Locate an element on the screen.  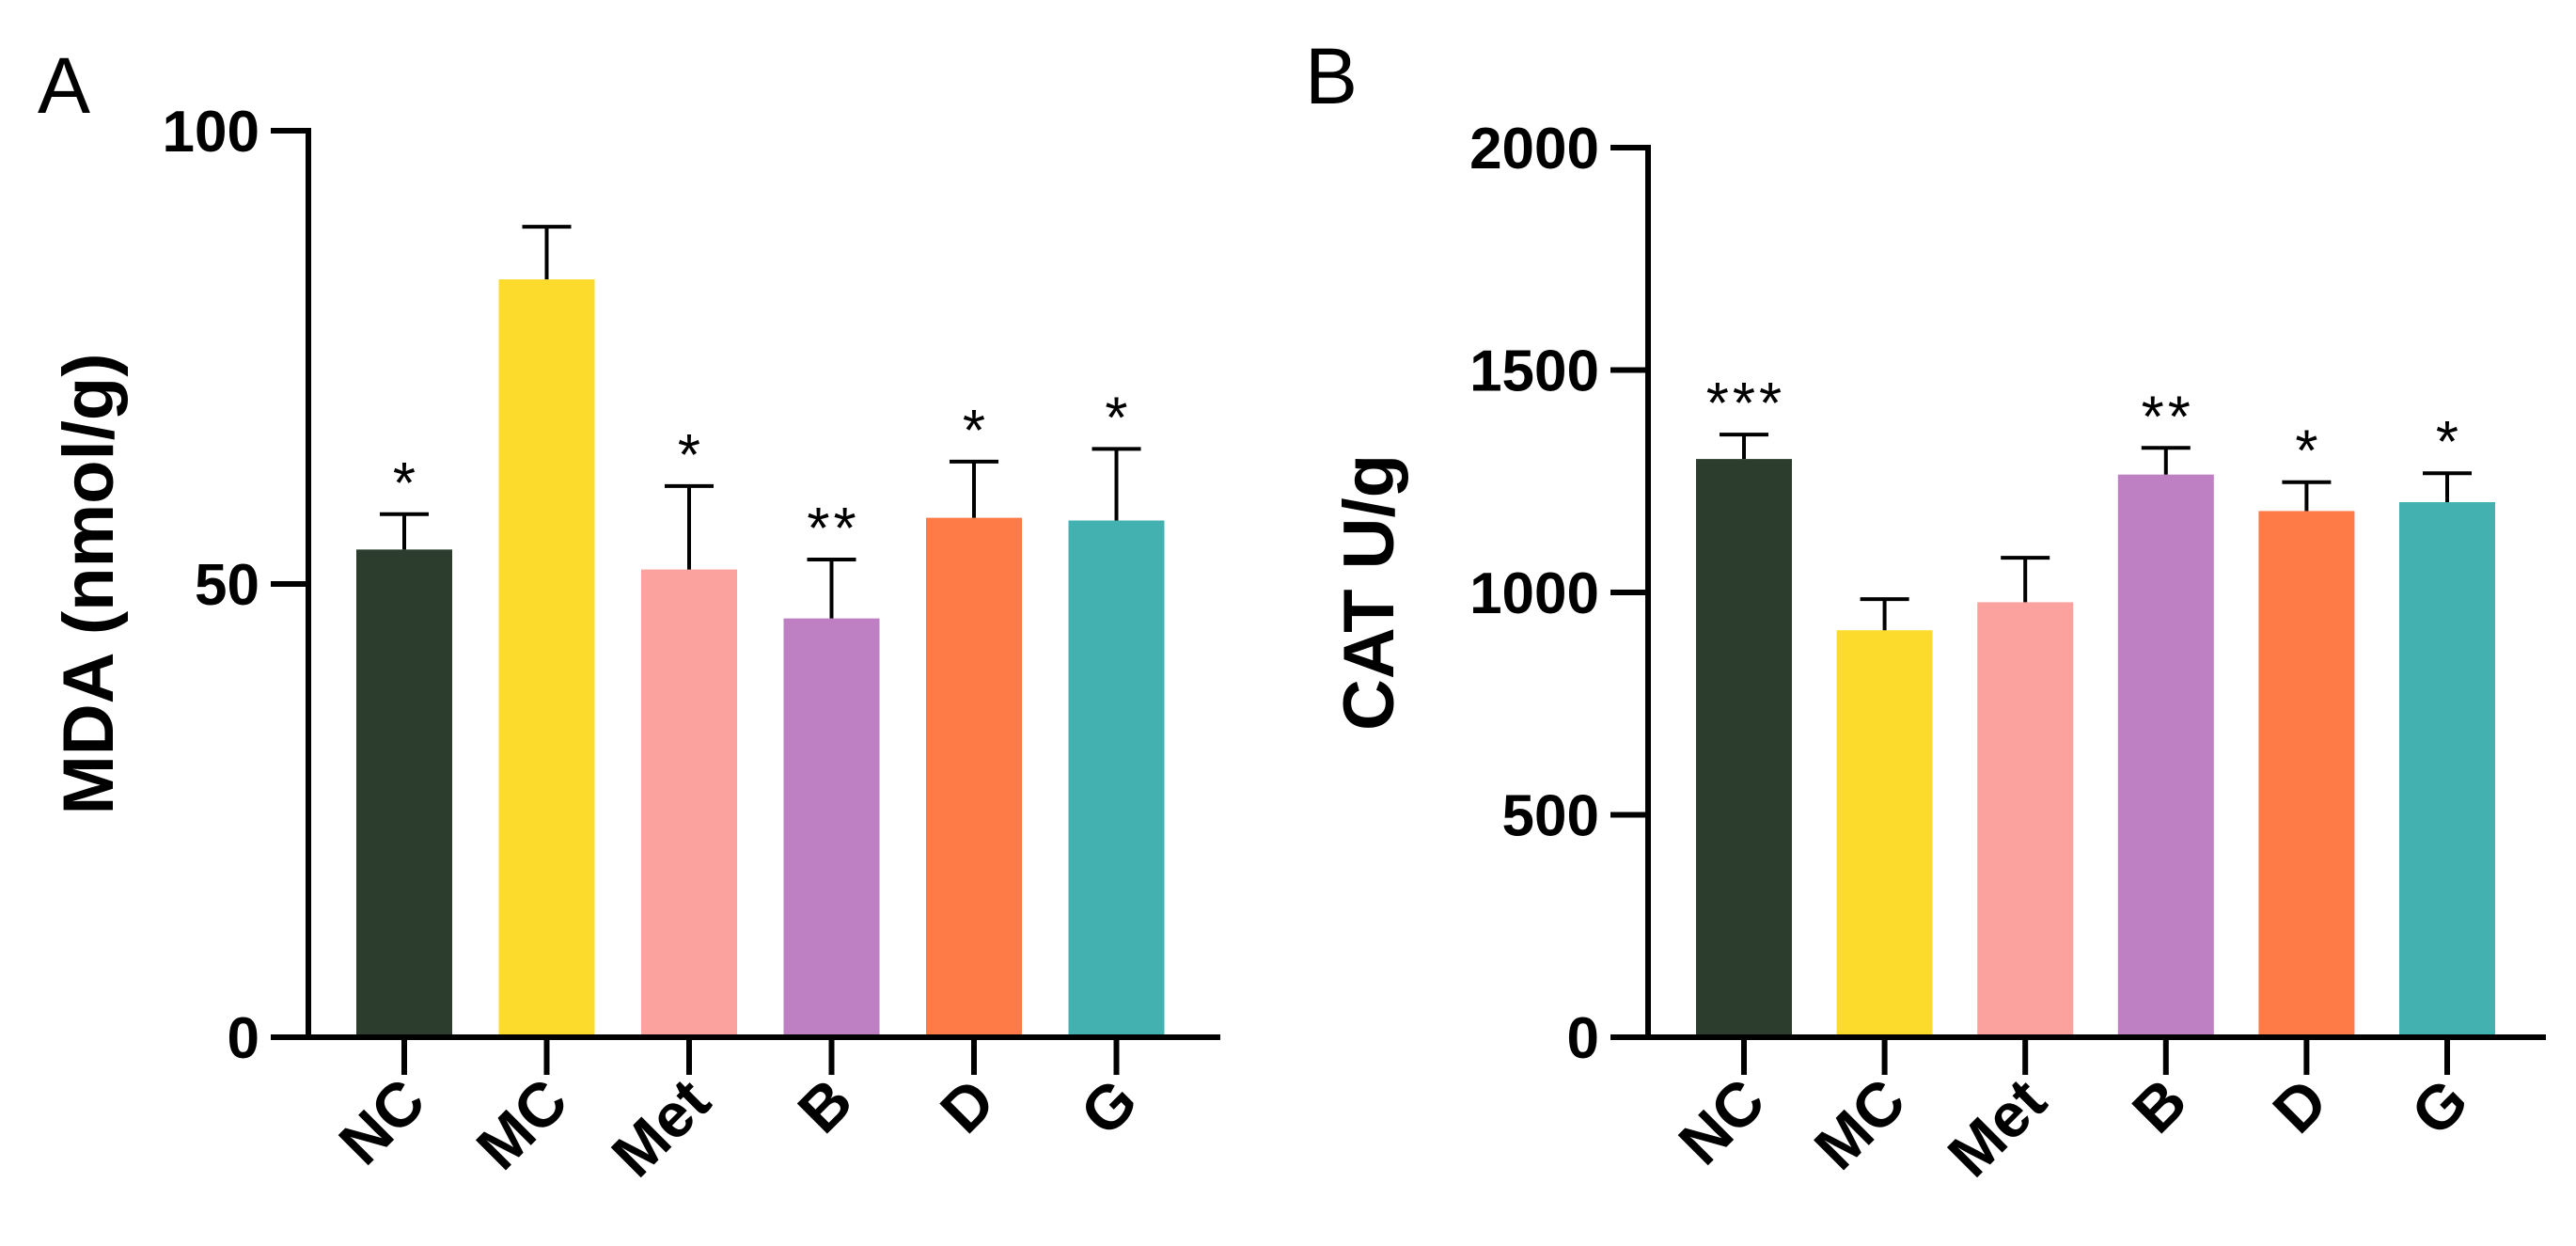
y-tick-label: 1500 is located at coordinates (1534, 371).